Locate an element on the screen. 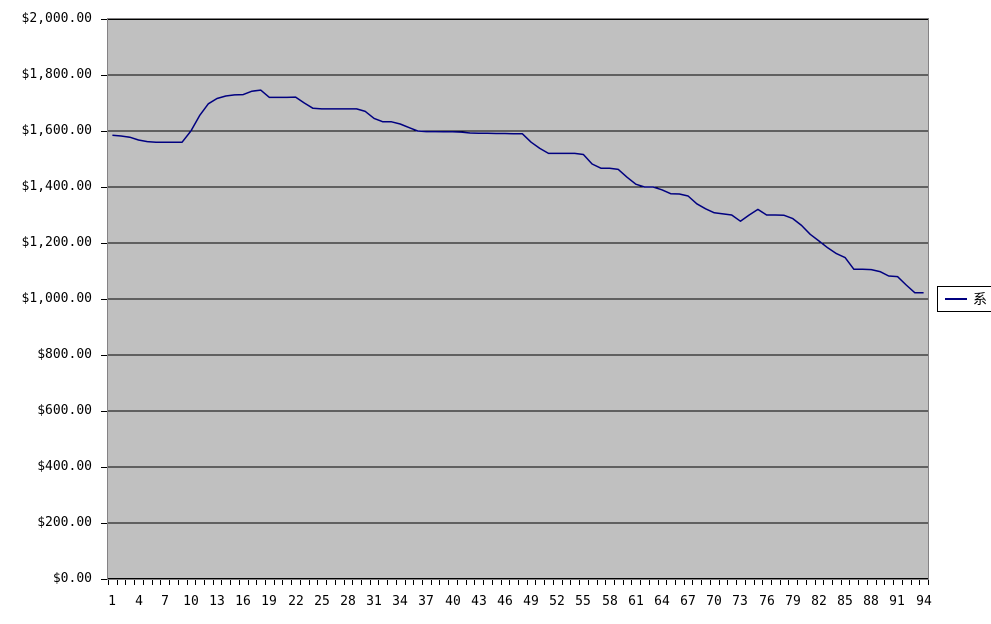  x-axis-label: 25 is located at coordinates (322, 601).